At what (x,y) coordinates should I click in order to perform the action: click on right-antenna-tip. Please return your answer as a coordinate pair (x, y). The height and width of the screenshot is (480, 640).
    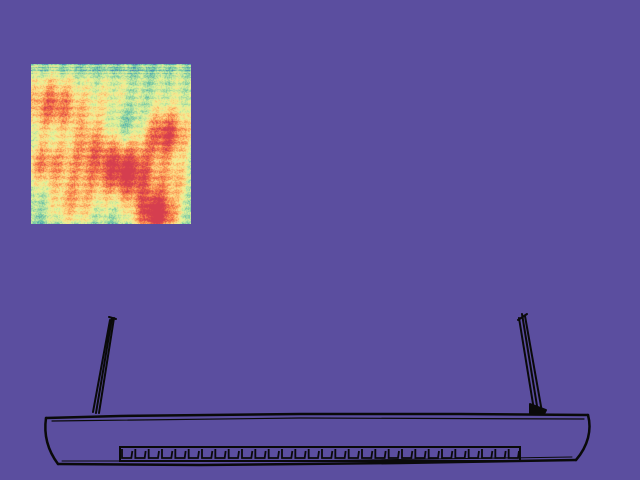
    Looking at the image, I should click on (522, 317).